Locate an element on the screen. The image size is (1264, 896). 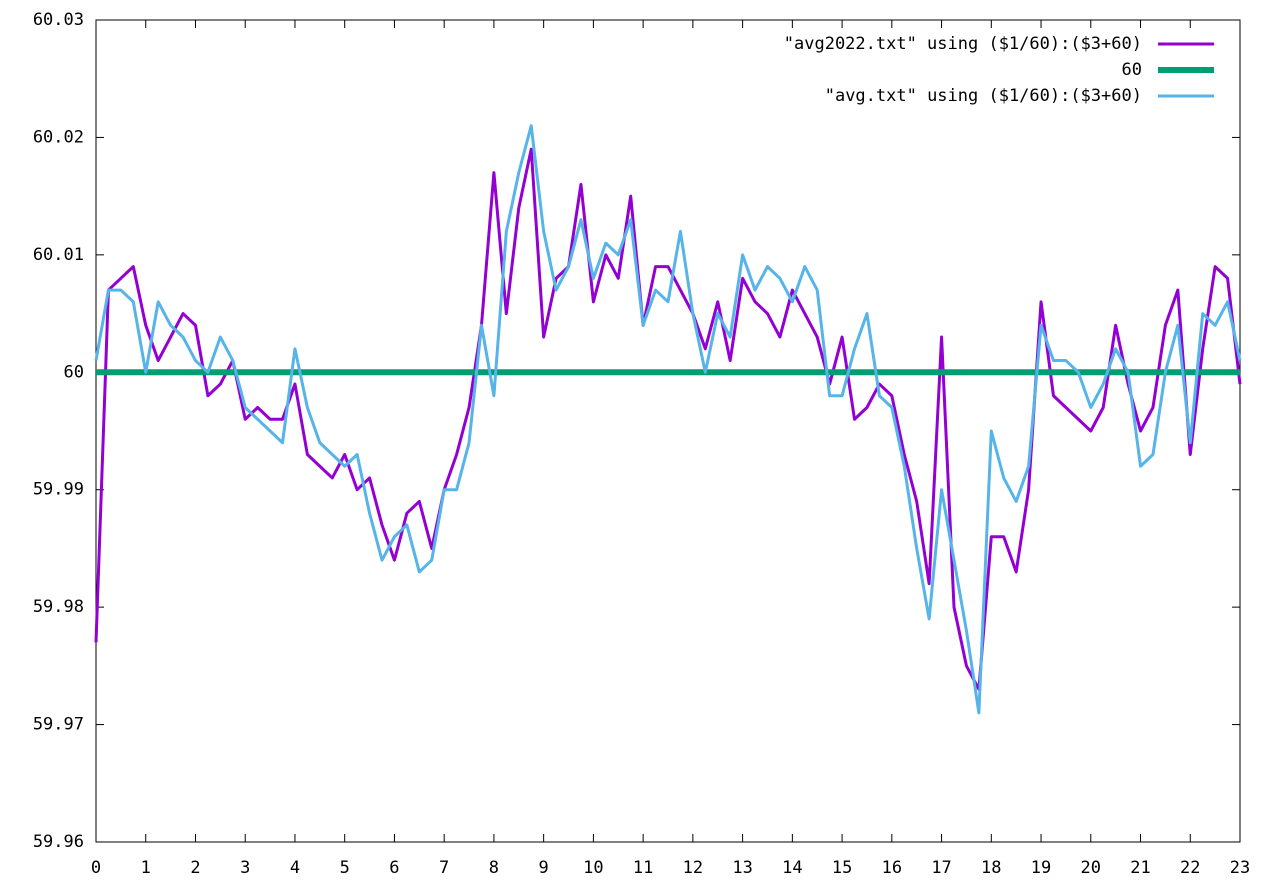
y-tick-label: 59.98 is located at coordinates (58, 607).